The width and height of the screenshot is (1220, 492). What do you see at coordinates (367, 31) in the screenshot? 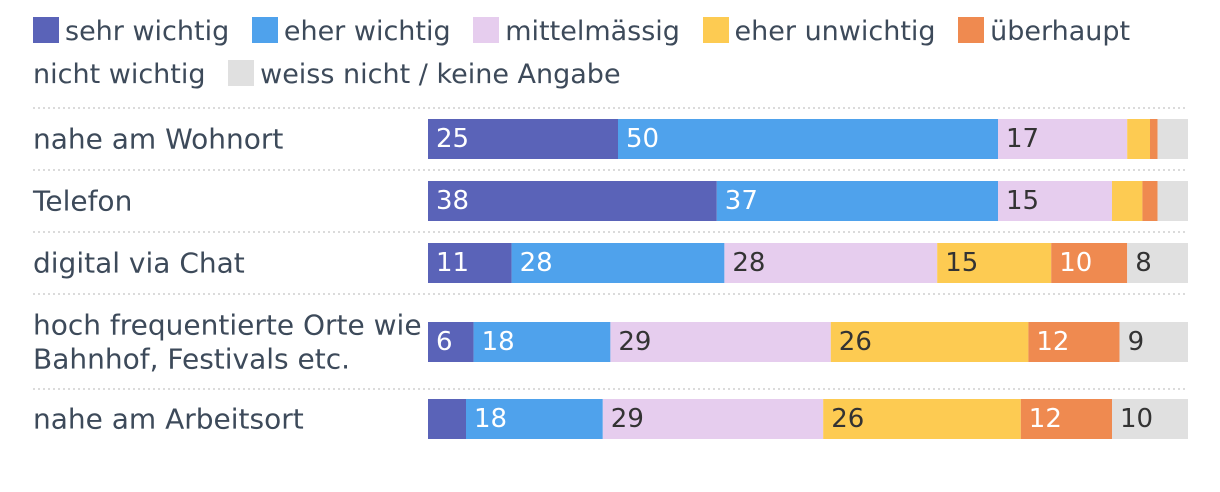
I see `legend-label: eher wichtig` at bounding box center [367, 31].